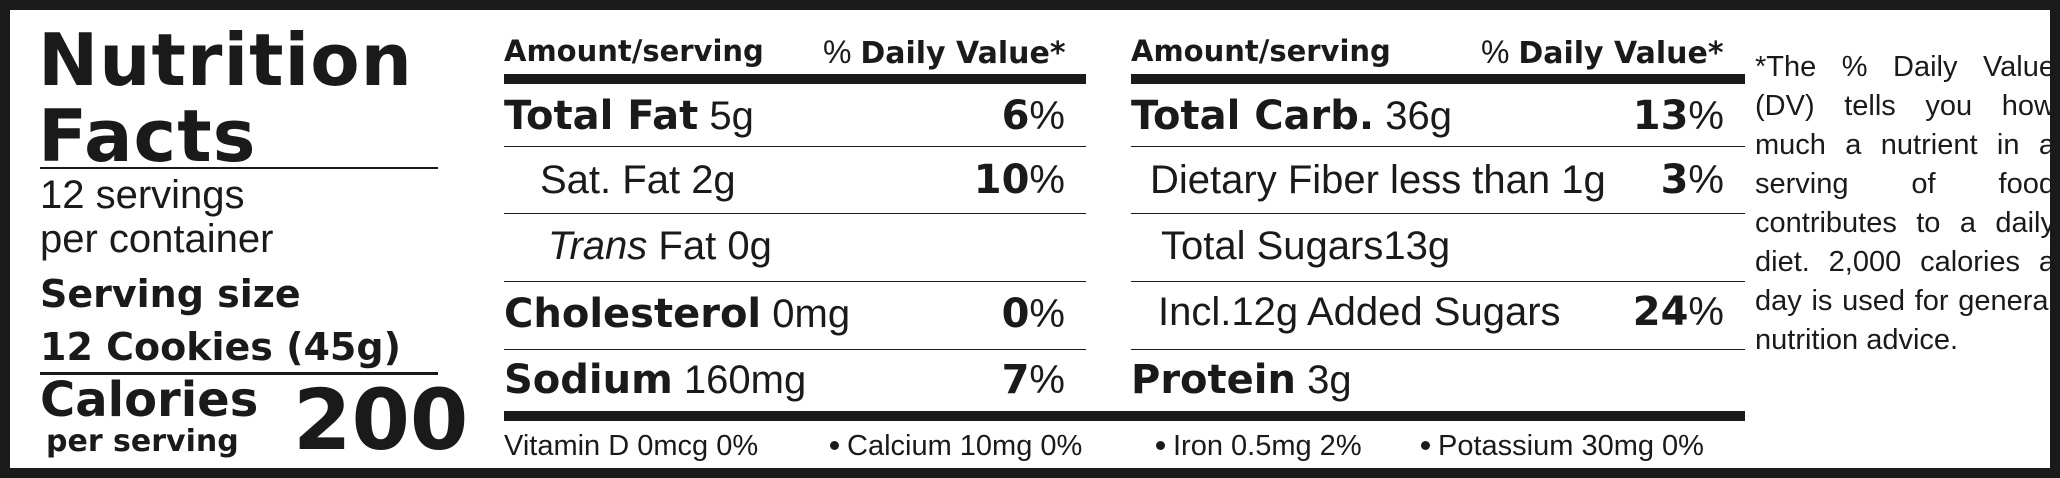 The height and width of the screenshot is (478, 2060). I want to click on total-fat-row: Total Fat 5g, so click(629, 116).